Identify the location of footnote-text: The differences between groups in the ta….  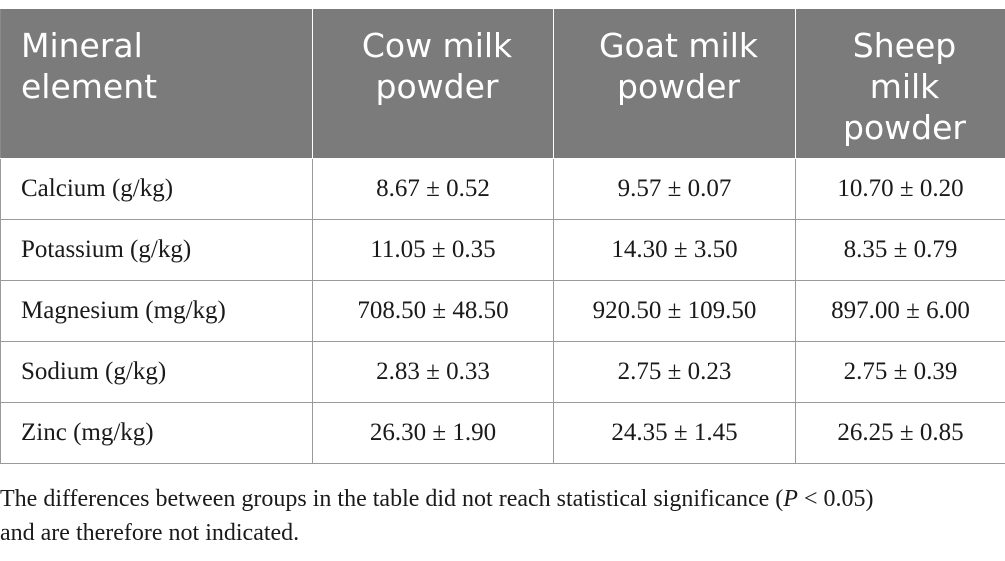
(392, 499).